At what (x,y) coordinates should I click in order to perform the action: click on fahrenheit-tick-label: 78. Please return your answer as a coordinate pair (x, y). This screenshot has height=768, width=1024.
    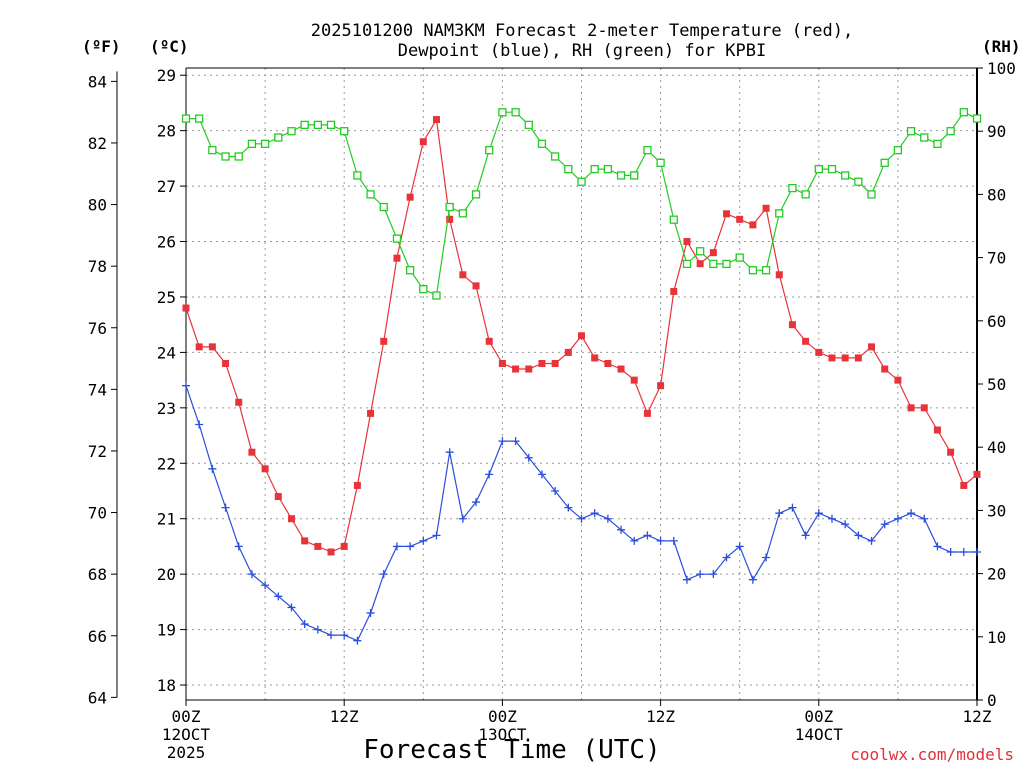
    Looking at the image, I should click on (97, 266).